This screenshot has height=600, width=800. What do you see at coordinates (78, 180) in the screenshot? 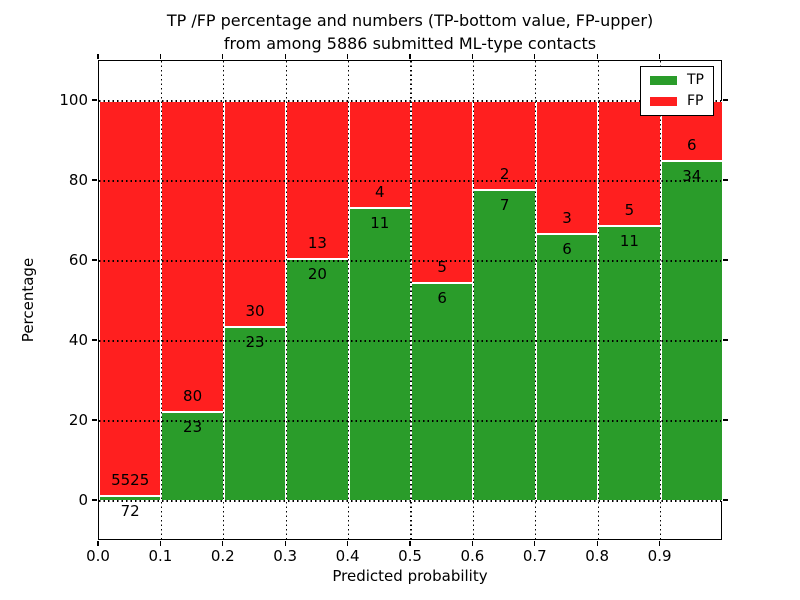
I see `y-tick-label: 80` at bounding box center [78, 180].